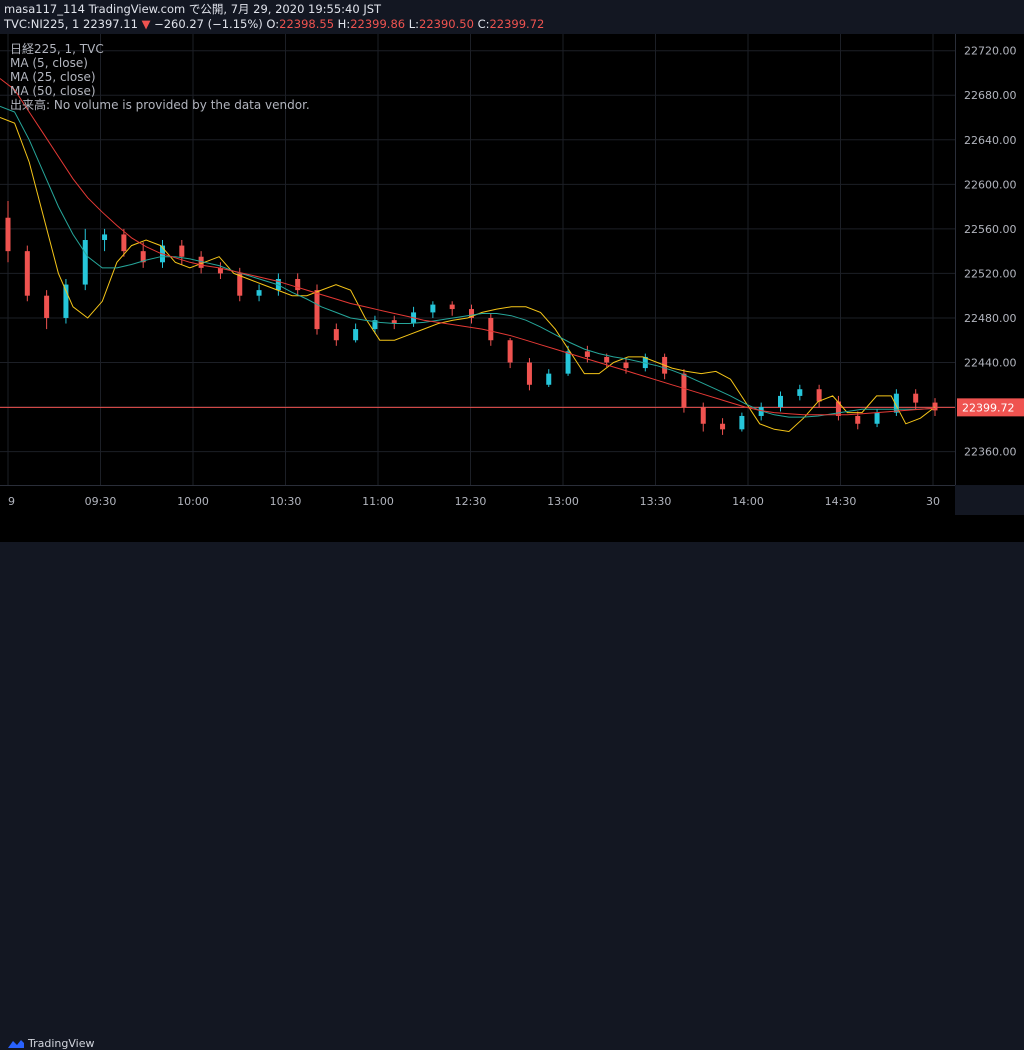 The height and width of the screenshot is (1050, 1024). Describe the element at coordinates (286, 501) in the screenshot. I see `time-tick-label: 10:30` at that location.